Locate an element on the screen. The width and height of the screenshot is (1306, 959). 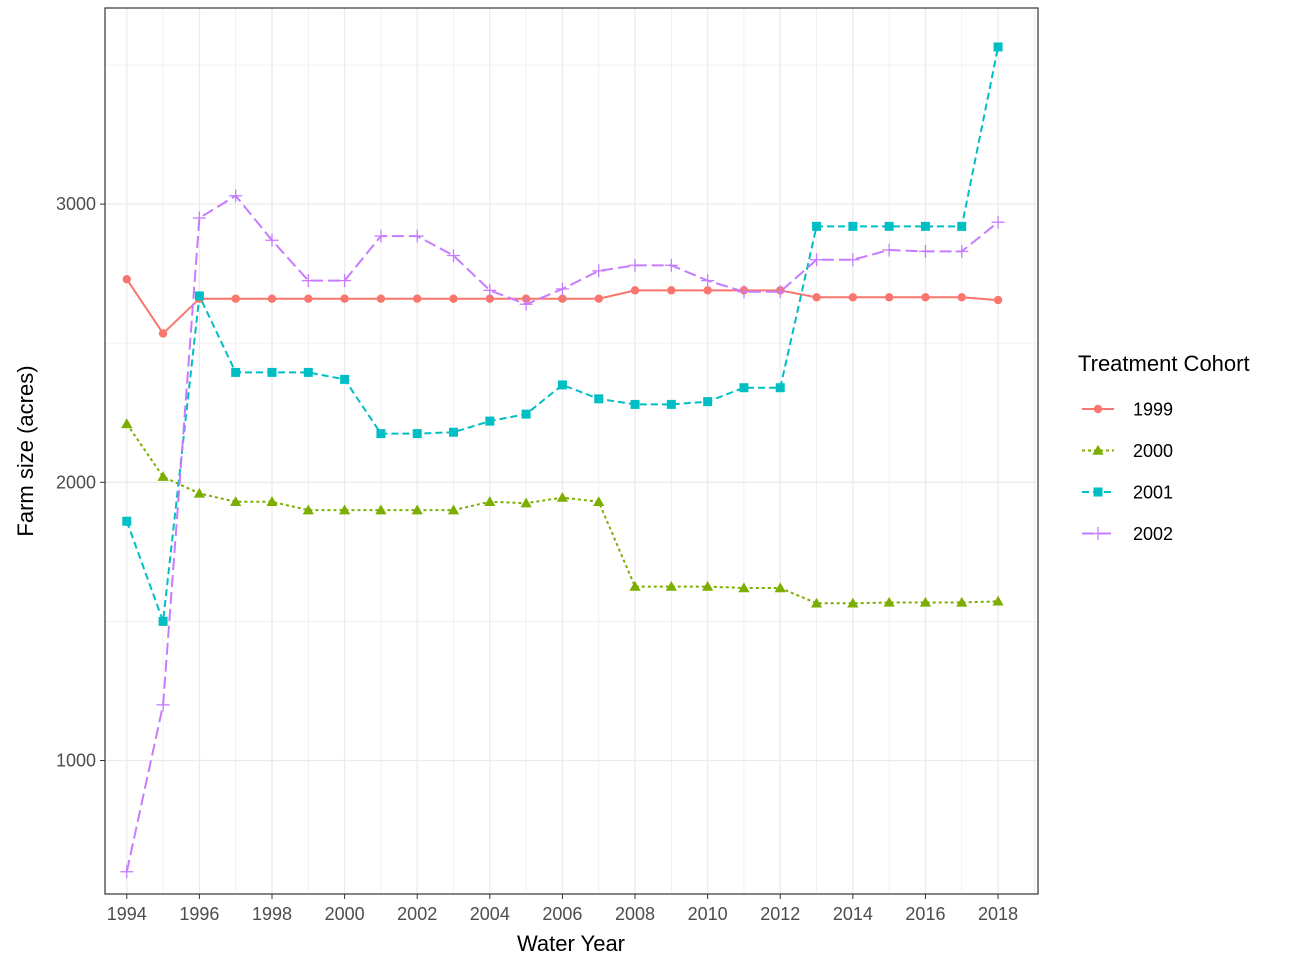
data-point-2002-2012 is located at coordinates (780, 292).